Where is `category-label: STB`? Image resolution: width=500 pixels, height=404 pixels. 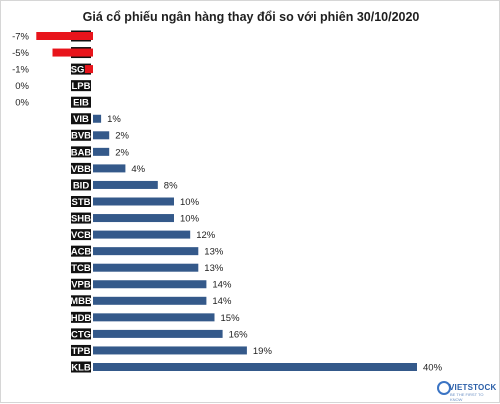
category-label: STB is located at coordinates (81, 202).